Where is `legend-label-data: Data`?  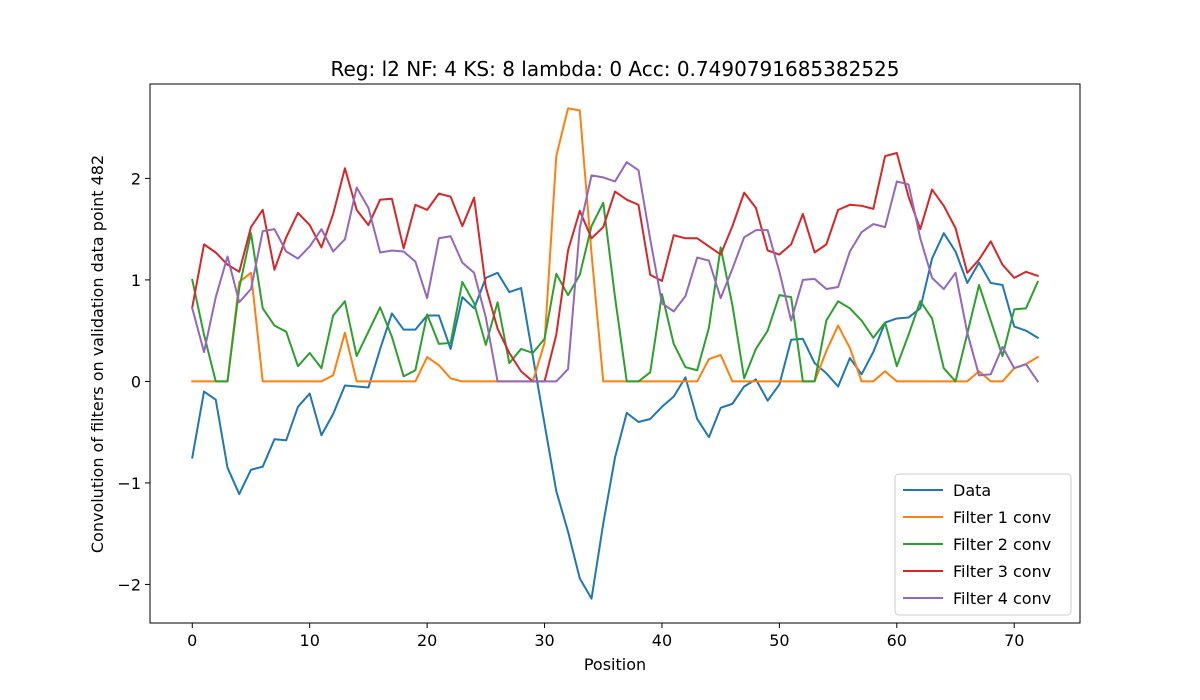
legend-label-data: Data is located at coordinates (972, 490).